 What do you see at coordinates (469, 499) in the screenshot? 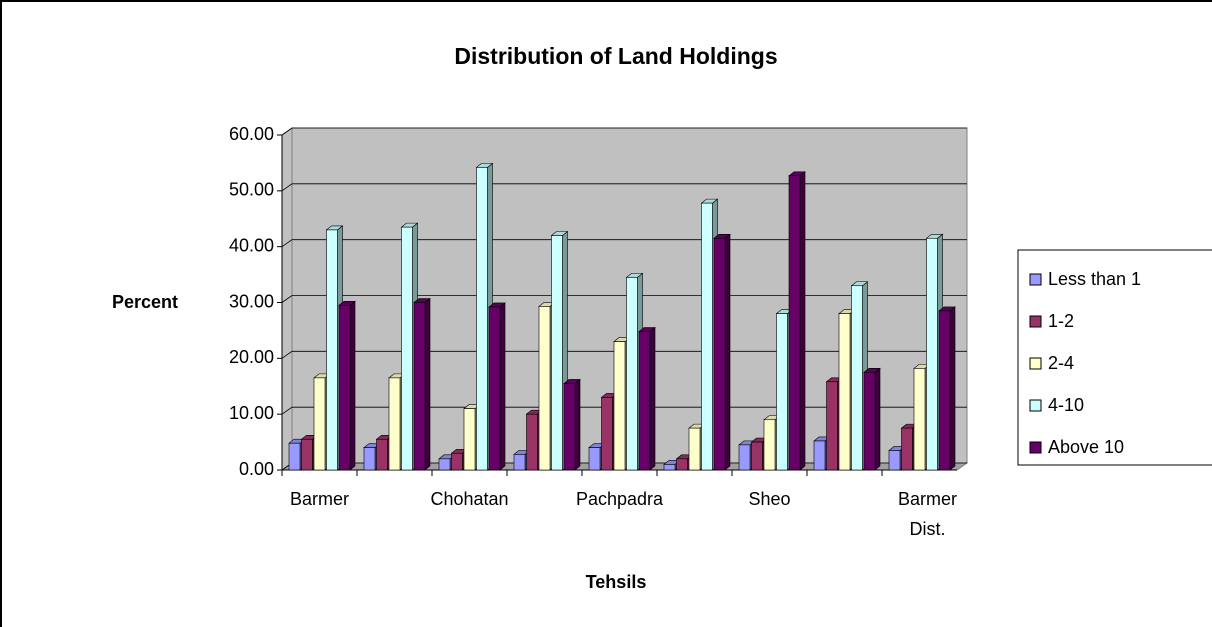
I see `x-tick-label: Chohatan` at bounding box center [469, 499].